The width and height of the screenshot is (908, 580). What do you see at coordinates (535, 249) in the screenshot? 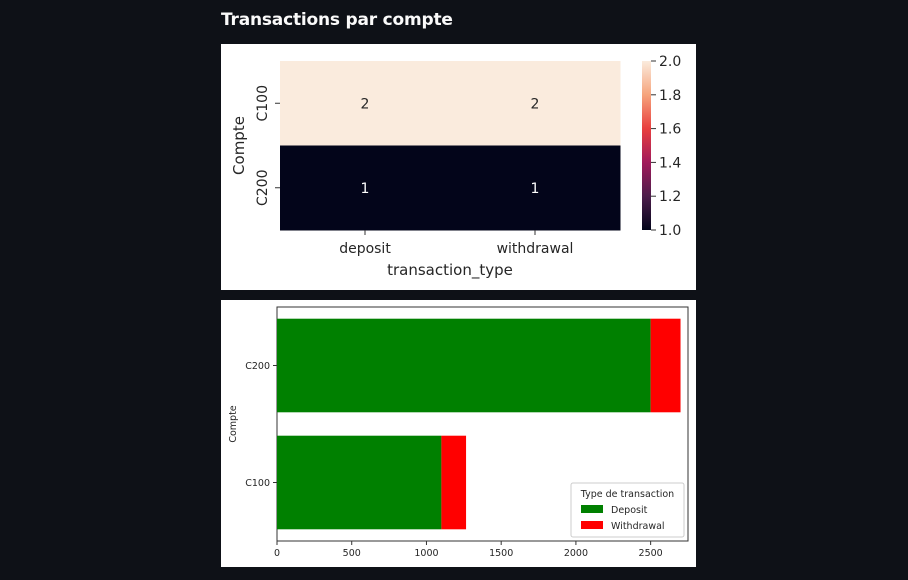
I see `x-tick-label: withdrawal` at bounding box center [535, 249].